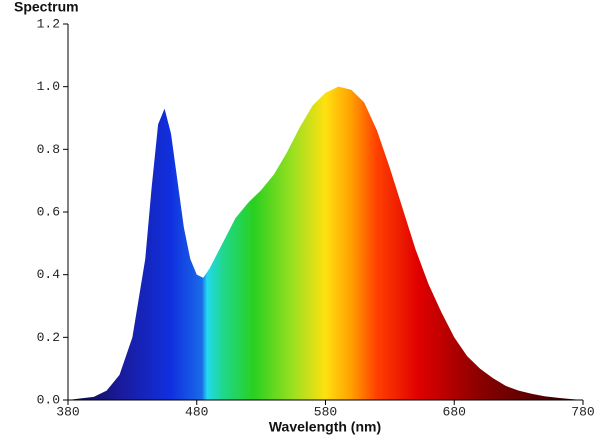  Describe the element at coordinates (49, 274) in the screenshot. I see `y-tick-label: 0.4` at that location.